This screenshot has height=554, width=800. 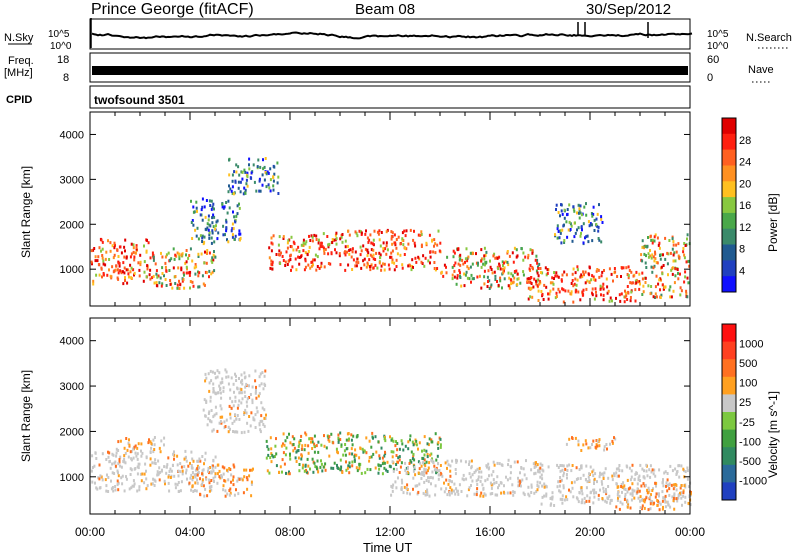 What do you see at coordinates (748, 364) in the screenshot?
I see `colorbar-tick-label: 500` at bounding box center [748, 364].